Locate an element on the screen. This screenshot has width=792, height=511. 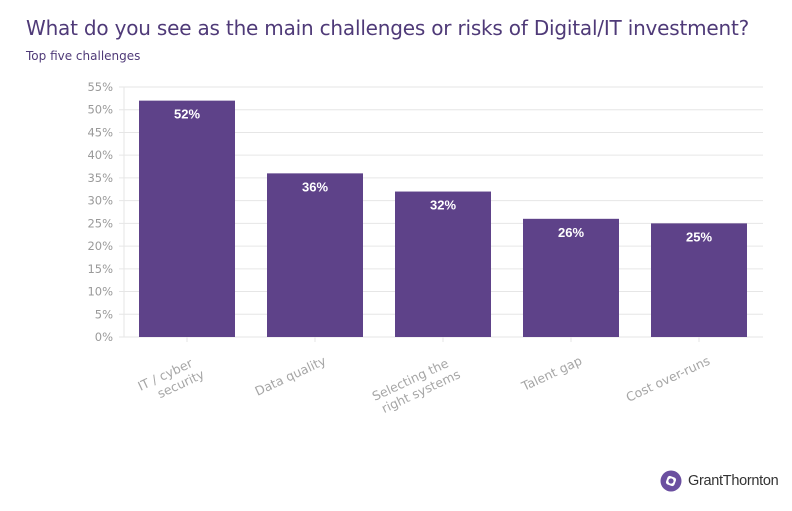
y-tick-label: 35% is located at coordinates (100, 178).